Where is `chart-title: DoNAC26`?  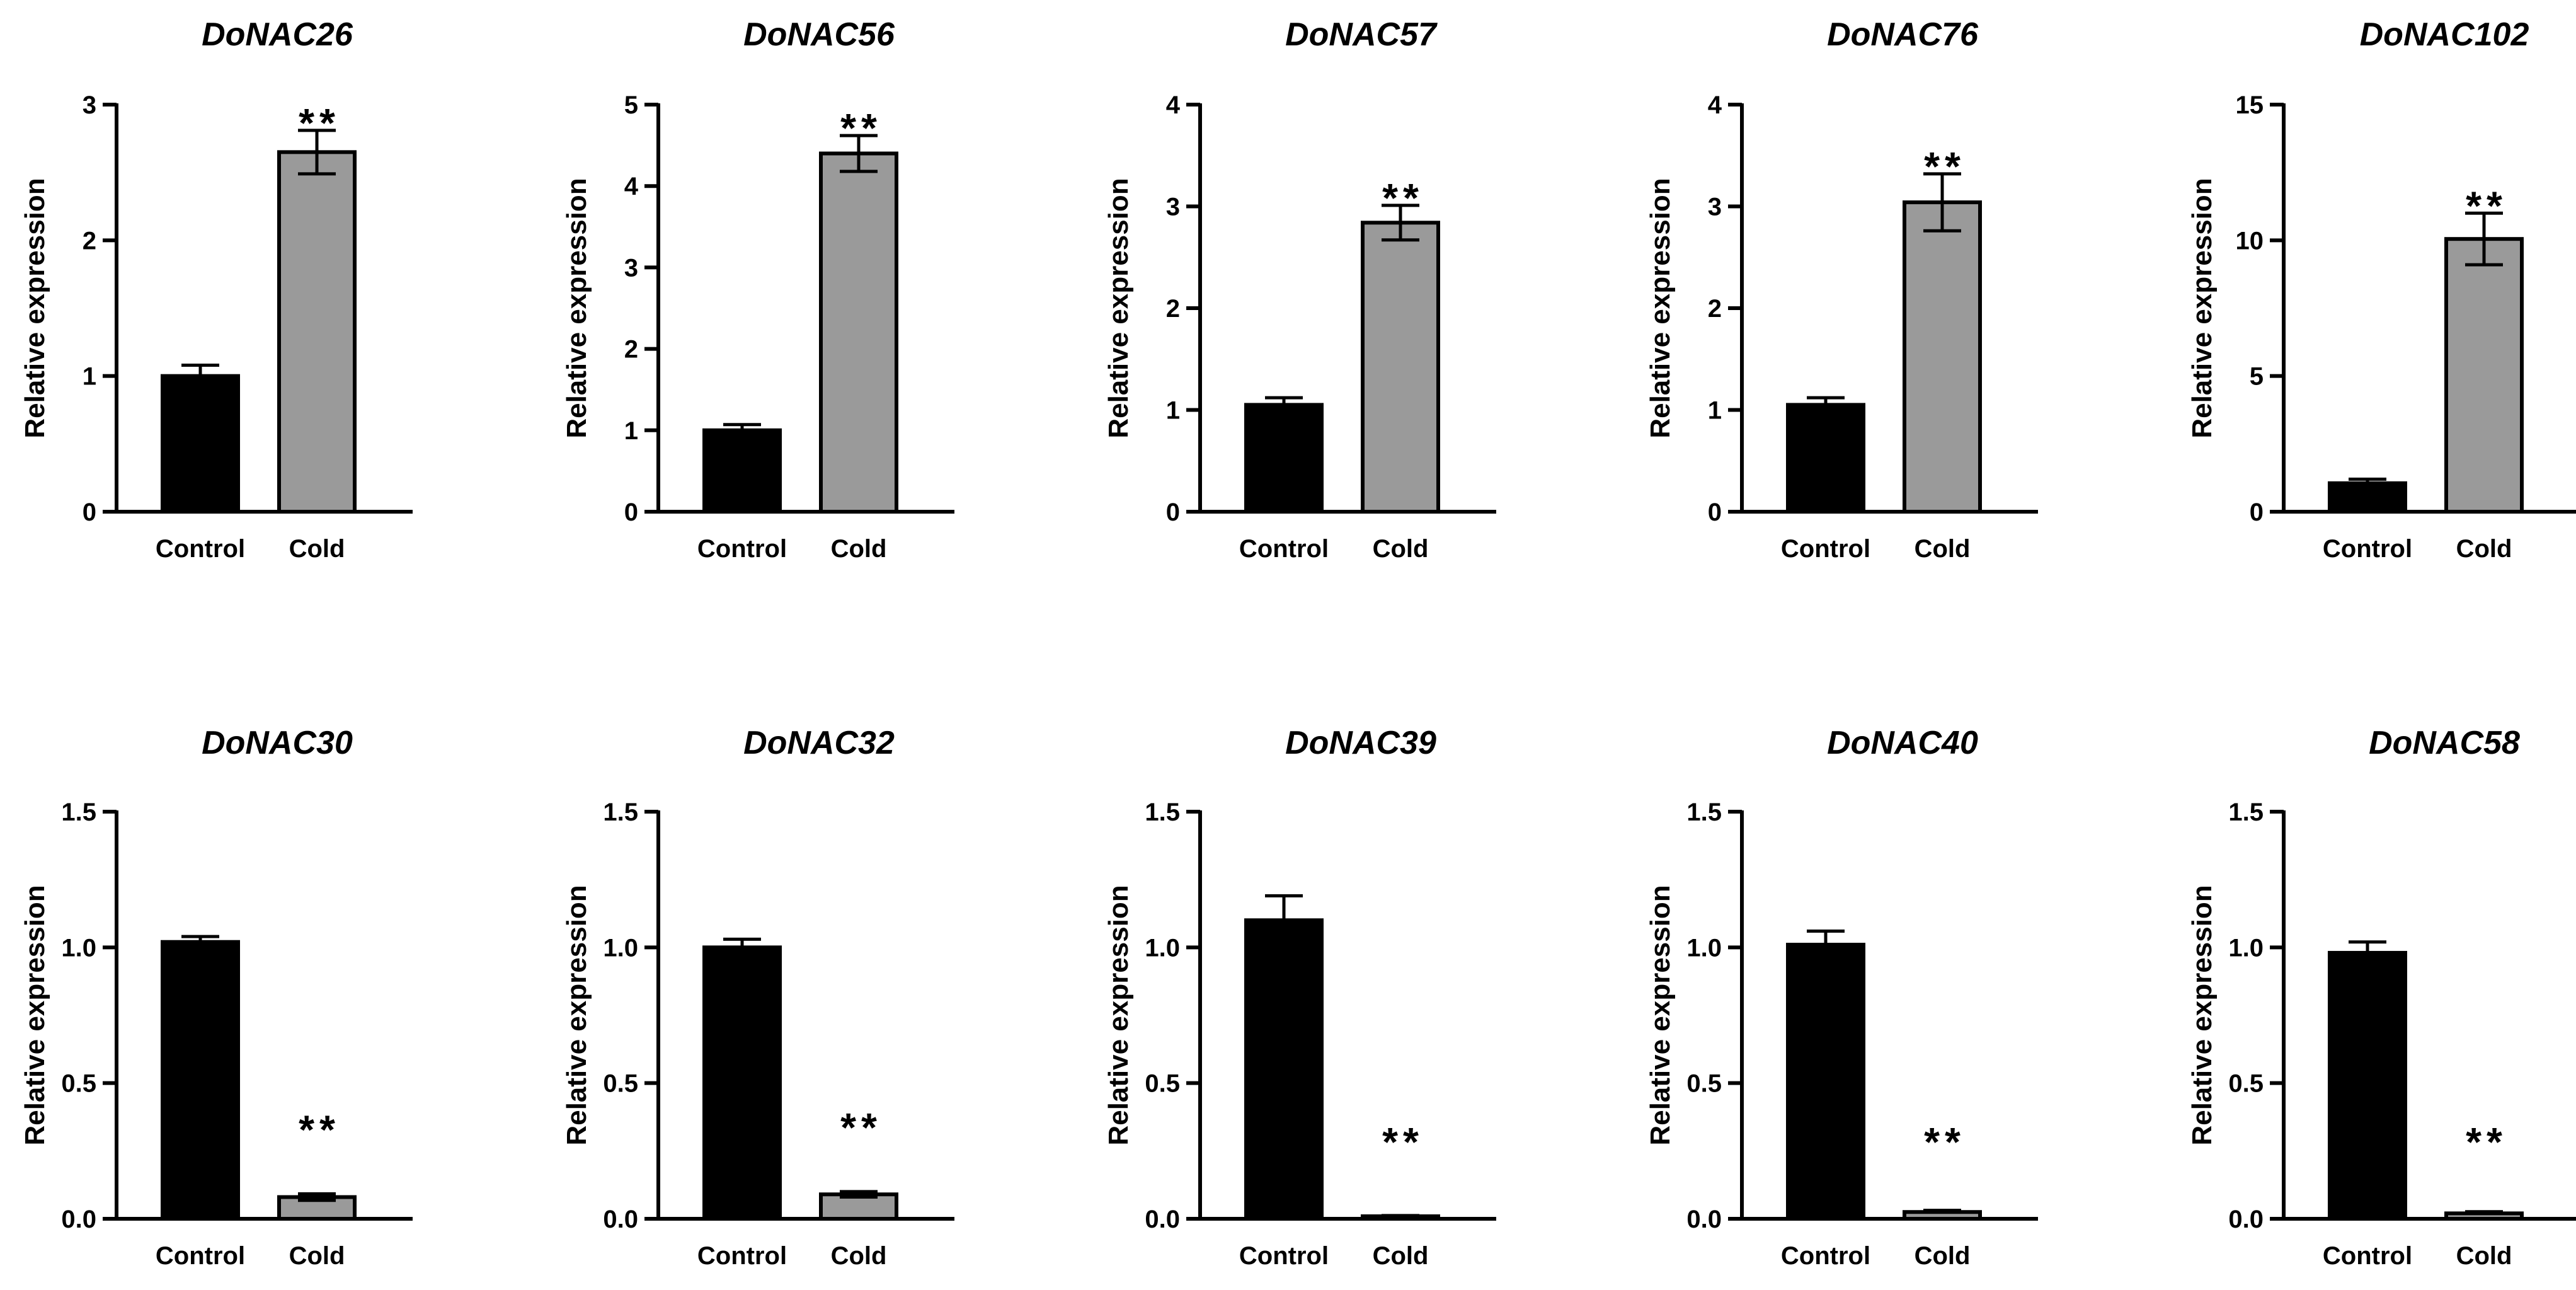 chart-title: DoNAC26 is located at coordinates (277, 35).